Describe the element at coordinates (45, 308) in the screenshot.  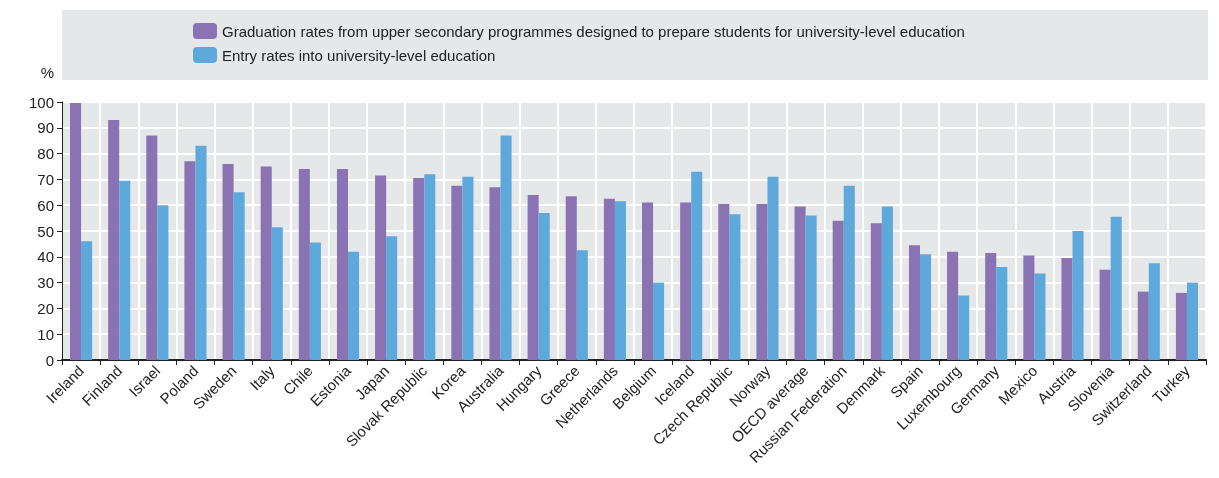
I see `y-tick-label: 20` at that location.